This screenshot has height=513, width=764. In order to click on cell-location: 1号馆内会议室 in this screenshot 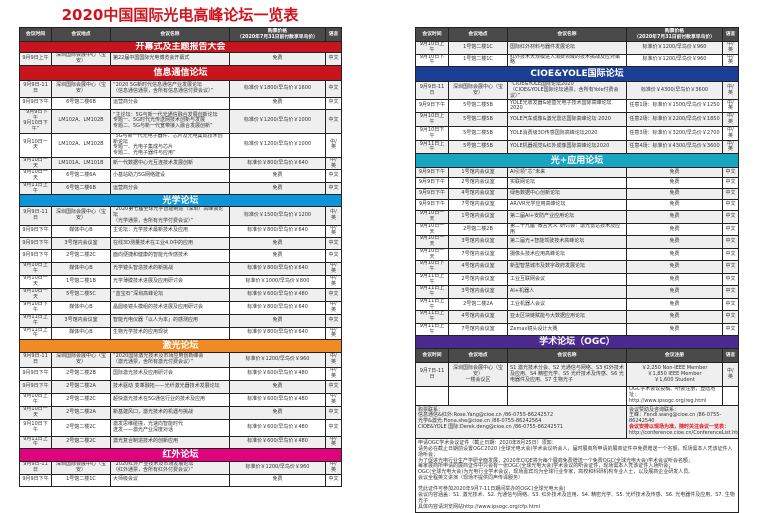, I will do `click(478, 173)`.